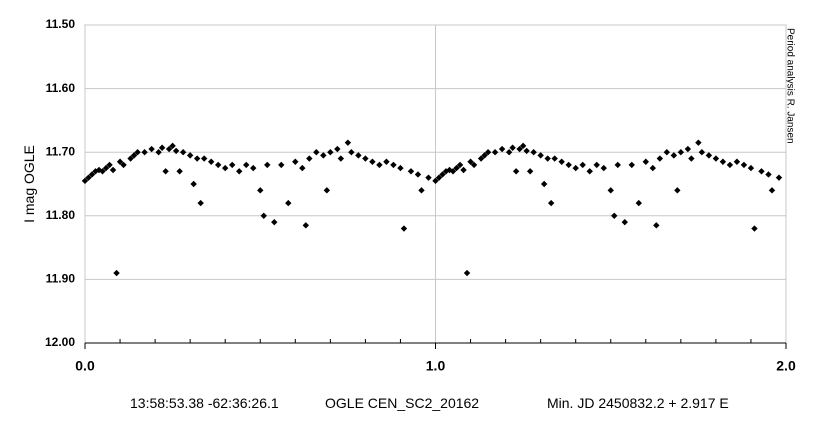 This screenshot has height=424, width=814. Describe the element at coordinates (60, 342) in the screenshot. I see `y-tick-label: 12.00` at that location.